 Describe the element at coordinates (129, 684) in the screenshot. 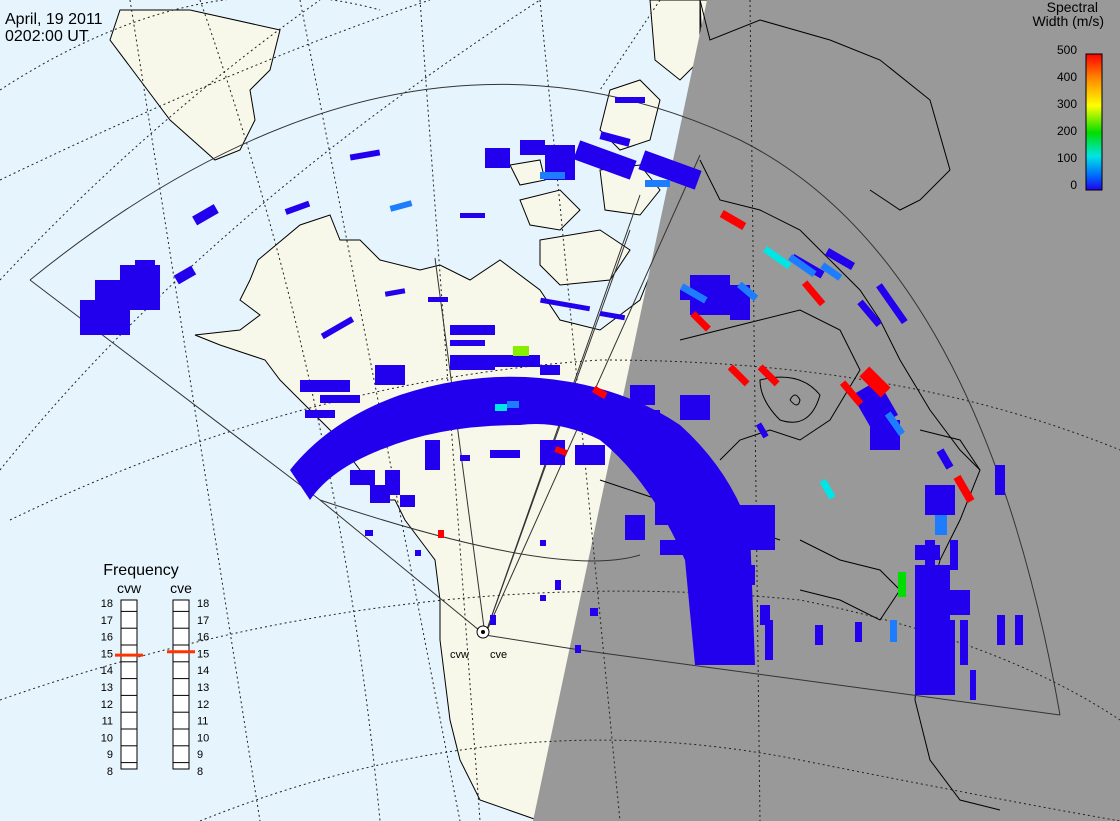

I see `cvw-frequency-bar` at that location.